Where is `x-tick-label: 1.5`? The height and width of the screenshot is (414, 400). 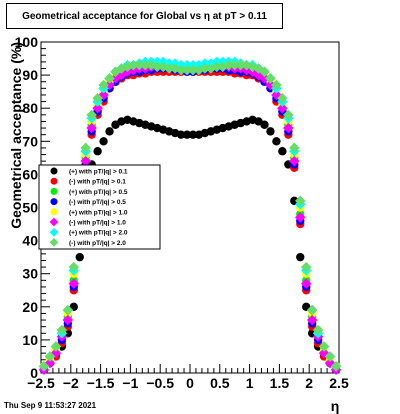 x-tick-label: 1.5 is located at coordinates (280, 383).